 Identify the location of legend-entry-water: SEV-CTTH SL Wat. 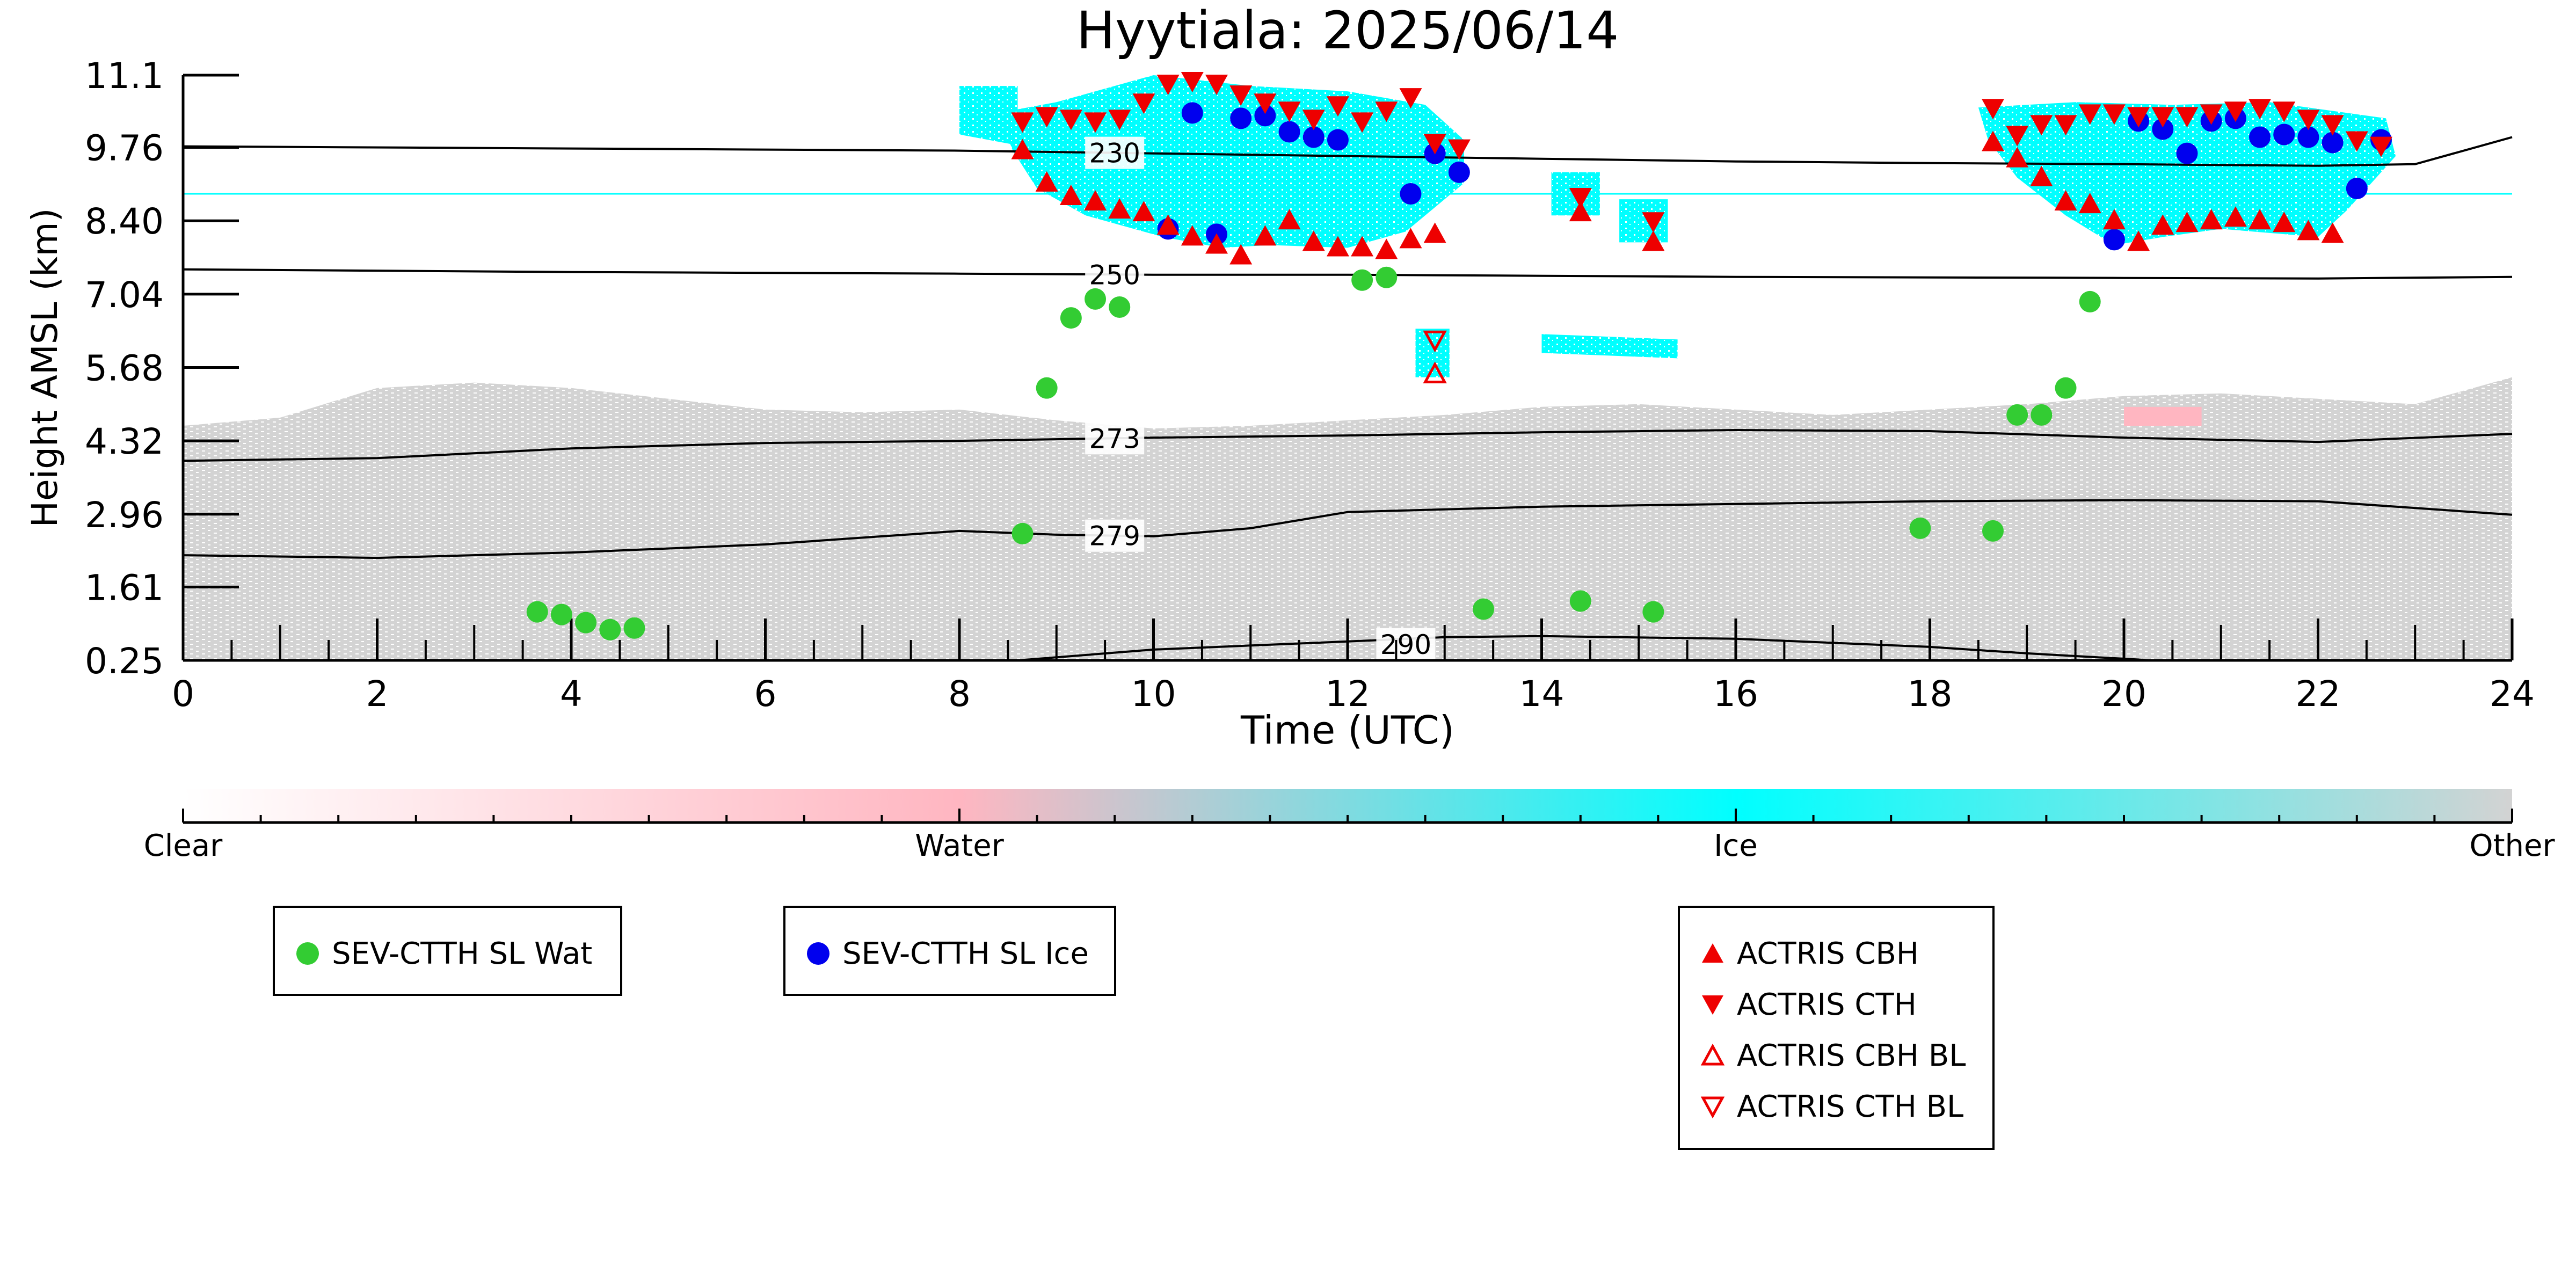
(433, 953).